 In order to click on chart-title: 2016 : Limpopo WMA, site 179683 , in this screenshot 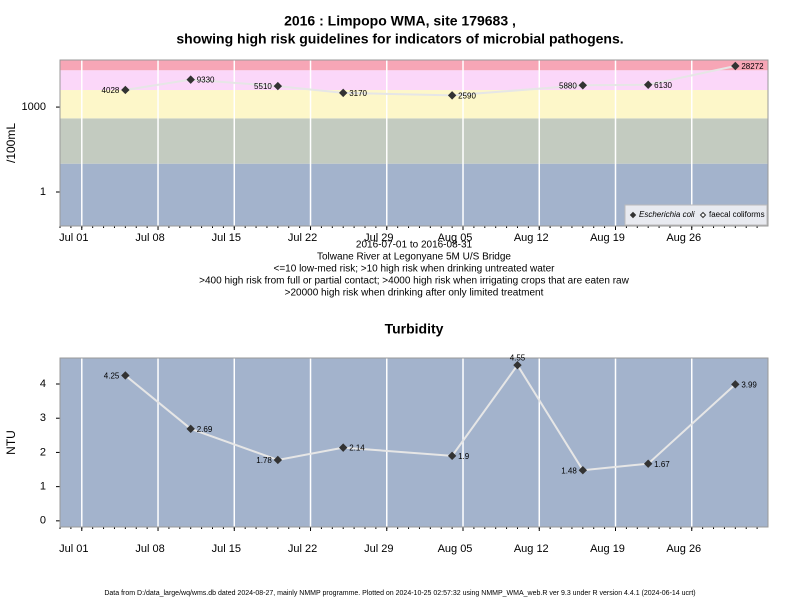, I will do `click(400, 21)`.